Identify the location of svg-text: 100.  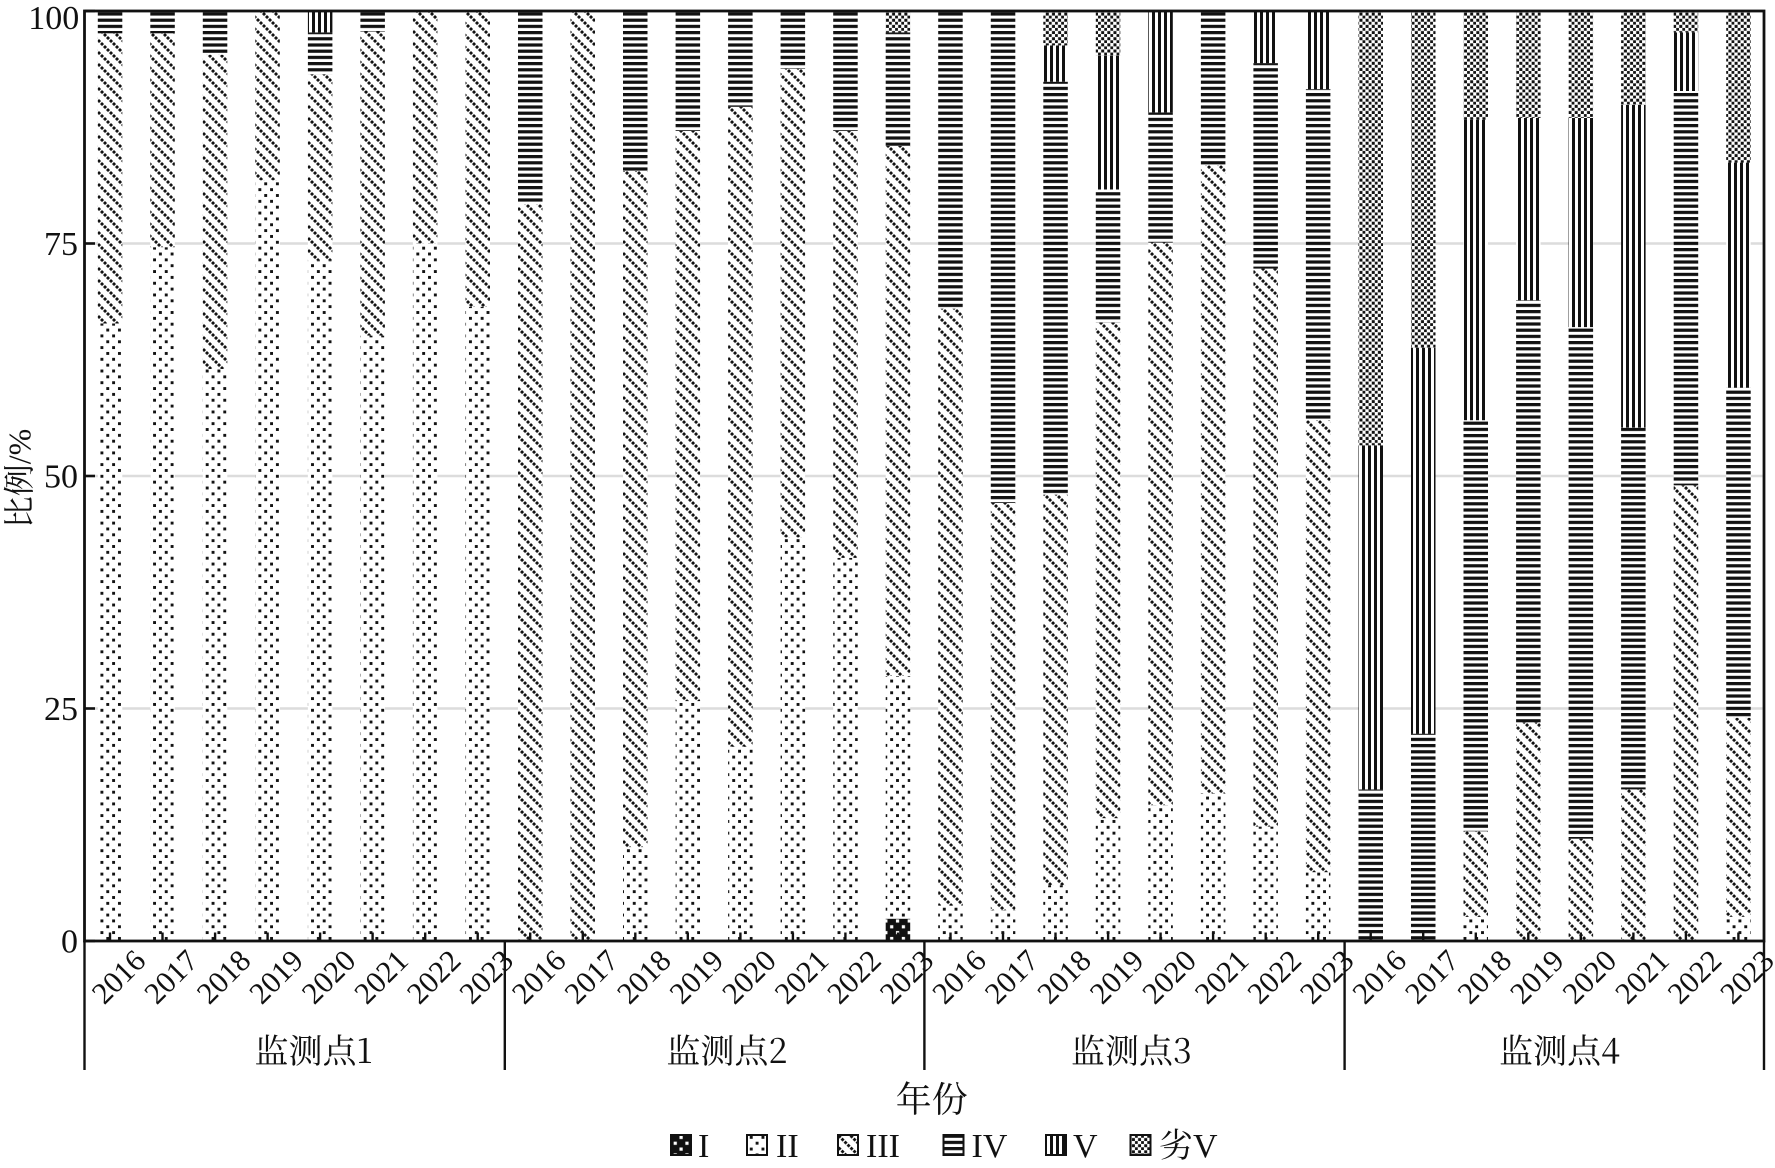
(53, 18).